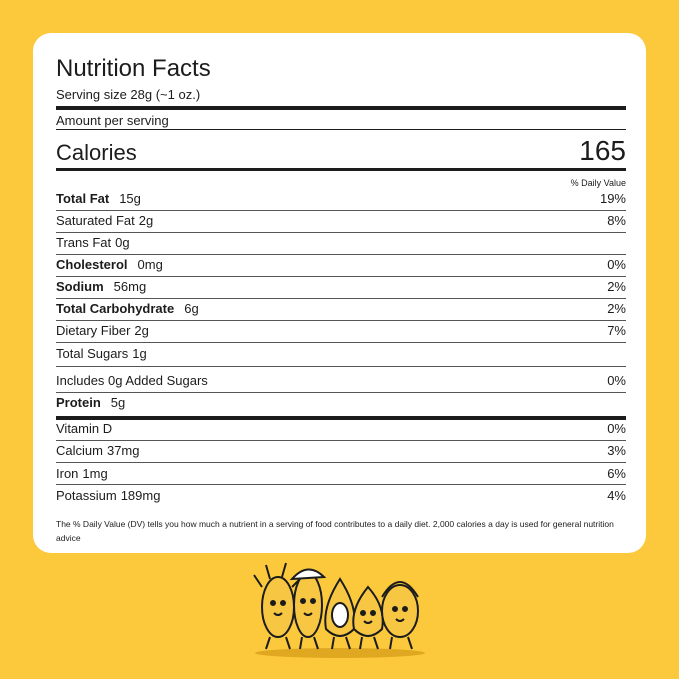  Describe the element at coordinates (341, 354) in the screenshot. I see `nutrient-row: Total Sugars 1g` at that location.